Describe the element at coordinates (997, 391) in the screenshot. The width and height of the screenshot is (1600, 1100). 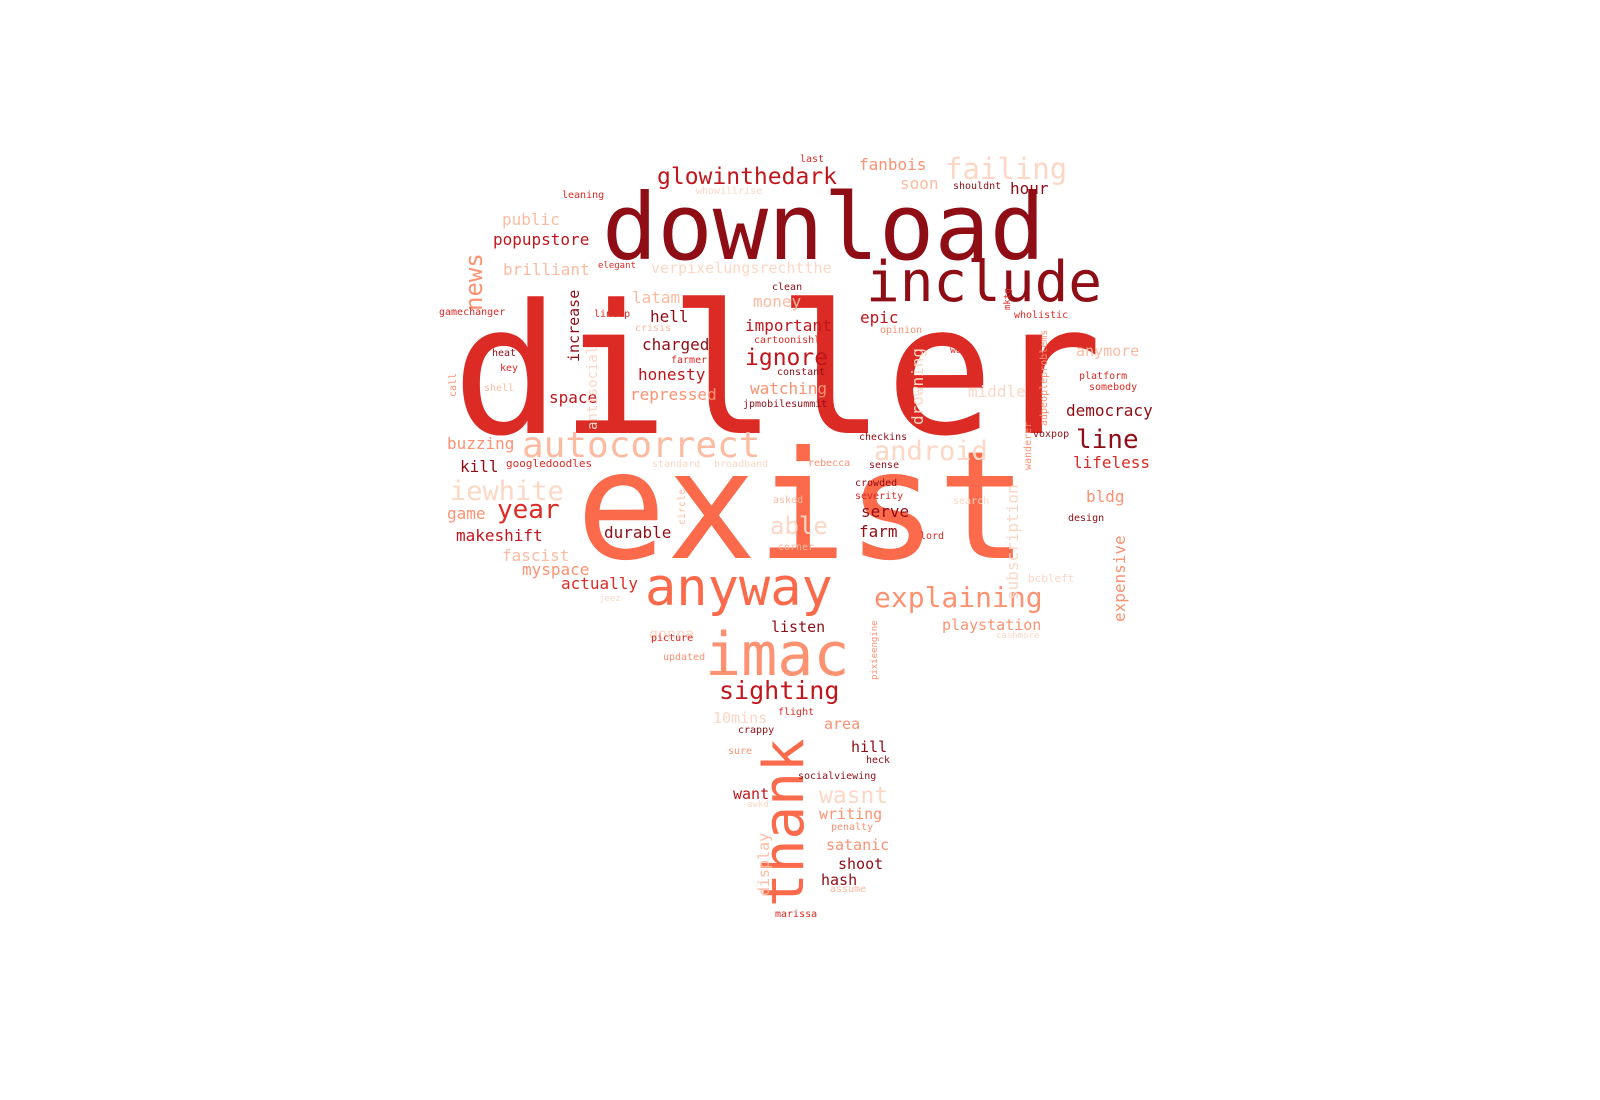
I see `cloud-word: middle` at that location.